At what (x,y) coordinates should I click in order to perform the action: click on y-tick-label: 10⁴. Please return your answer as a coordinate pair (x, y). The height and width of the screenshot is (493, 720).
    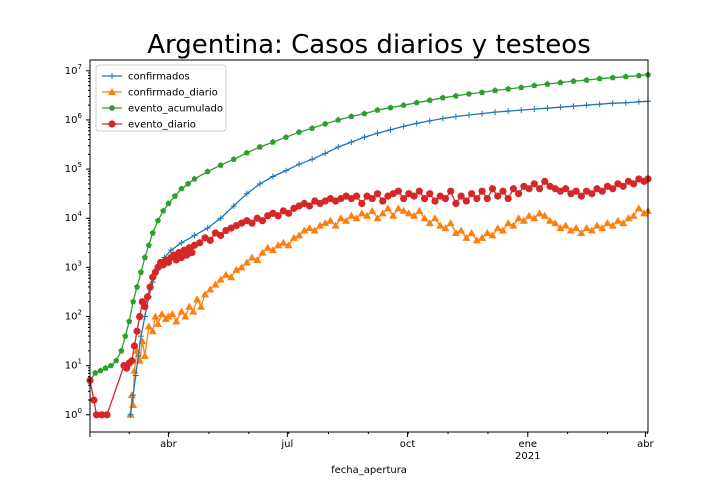
    Looking at the image, I should click on (74, 217).